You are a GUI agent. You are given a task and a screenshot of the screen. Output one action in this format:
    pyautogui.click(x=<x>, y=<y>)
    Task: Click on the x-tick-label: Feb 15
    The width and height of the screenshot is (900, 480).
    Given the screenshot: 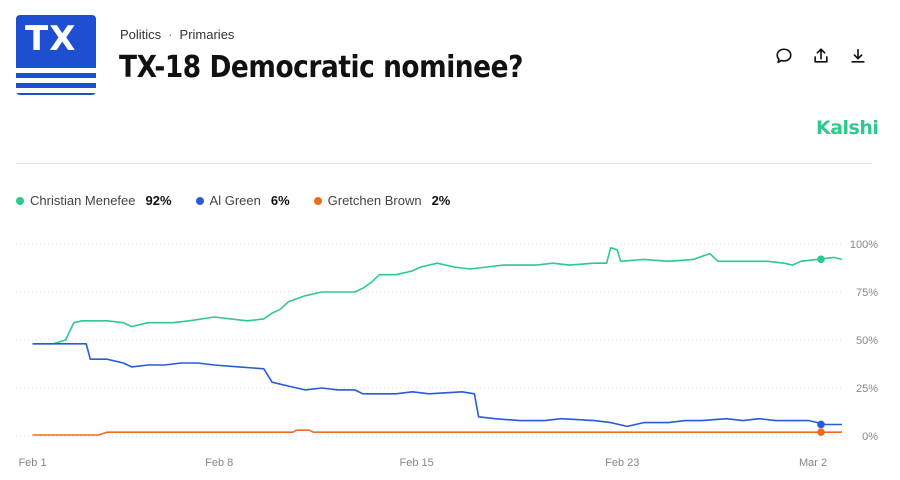 What is the action you would take?
    pyautogui.click(x=416, y=463)
    